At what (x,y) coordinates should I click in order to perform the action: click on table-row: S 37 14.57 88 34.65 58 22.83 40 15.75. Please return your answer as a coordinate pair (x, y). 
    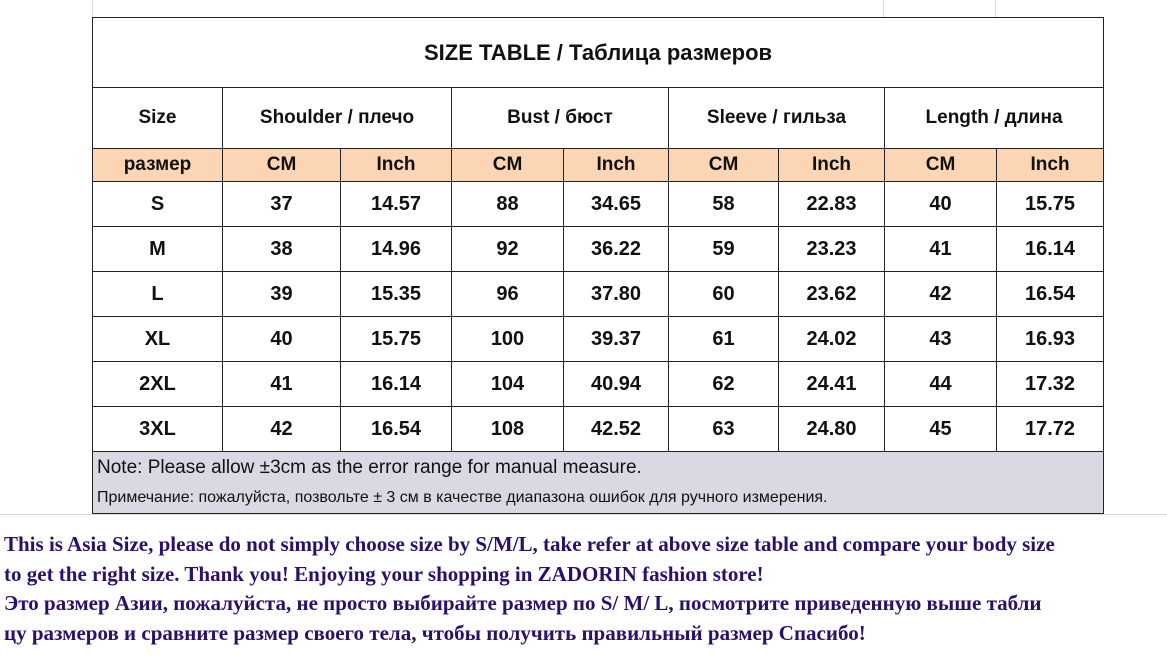
    Looking at the image, I should click on (598, 204).